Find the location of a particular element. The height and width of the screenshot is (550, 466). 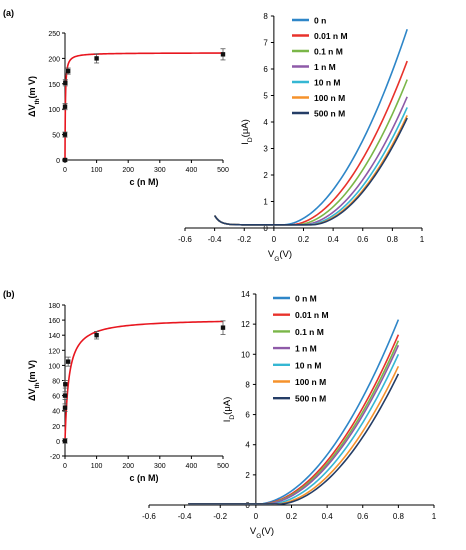

inset-y-tick-label: -20 is located at coordinates (55, 457).